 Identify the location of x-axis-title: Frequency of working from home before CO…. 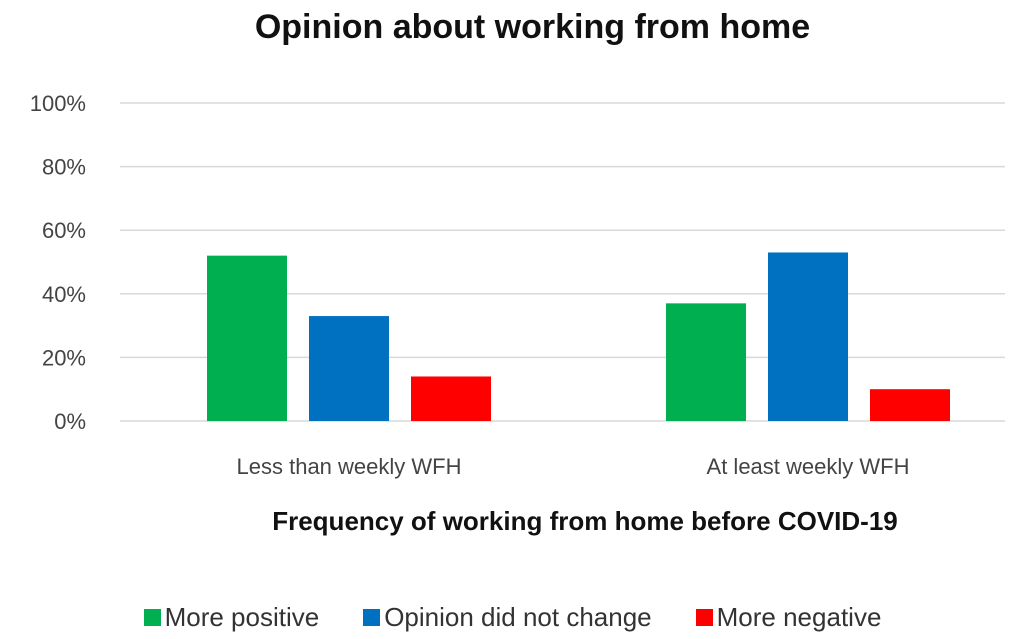
(585, 521).